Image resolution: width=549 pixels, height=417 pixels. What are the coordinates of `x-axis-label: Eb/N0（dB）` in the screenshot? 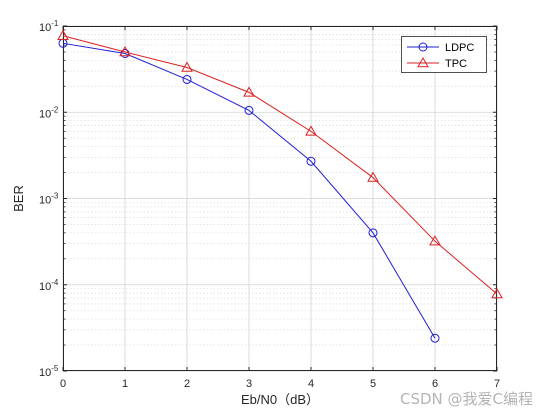 It's located at (280, 399).